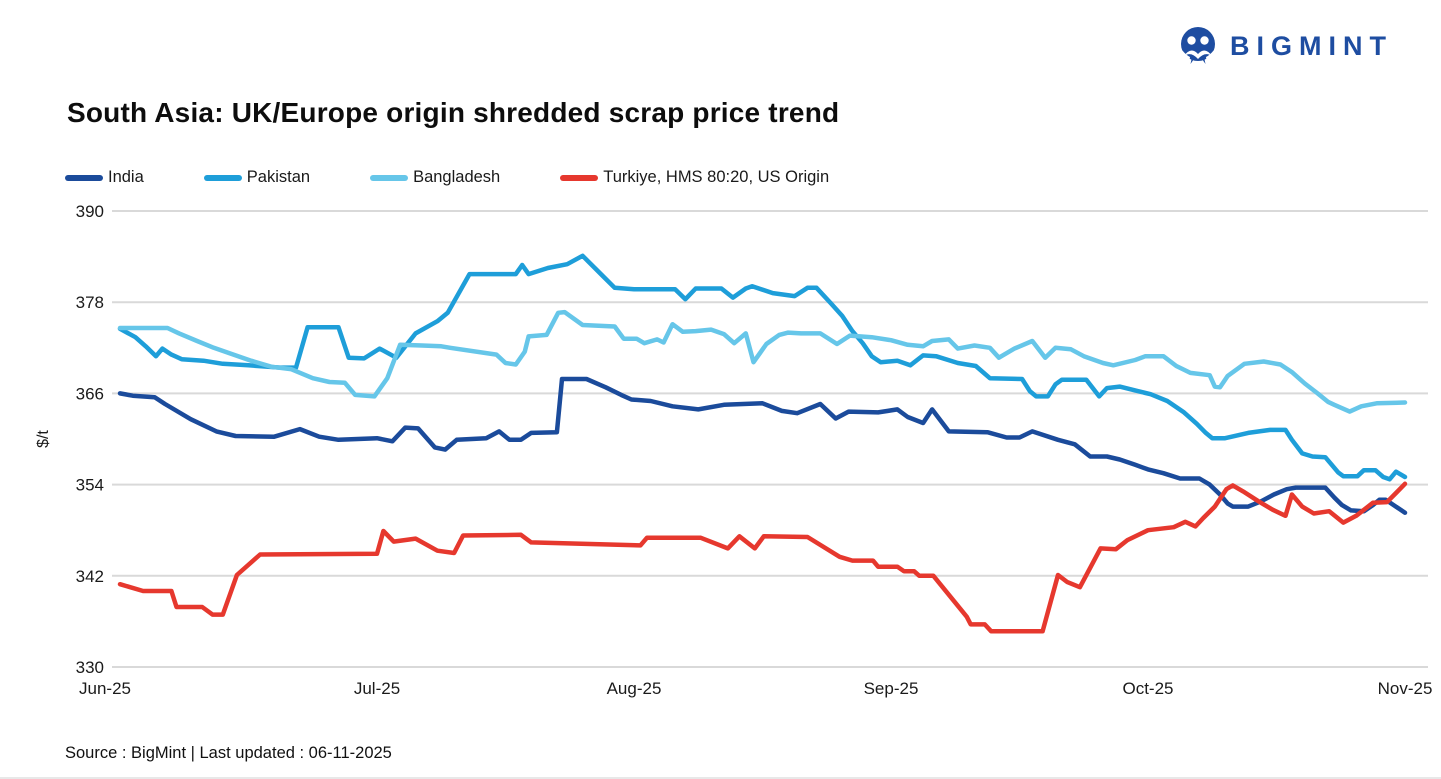 The image size is (1441, 779). Describe the element at coordinates (126, 177) in the screenshot. I see `legend-label-india: India` at that location.